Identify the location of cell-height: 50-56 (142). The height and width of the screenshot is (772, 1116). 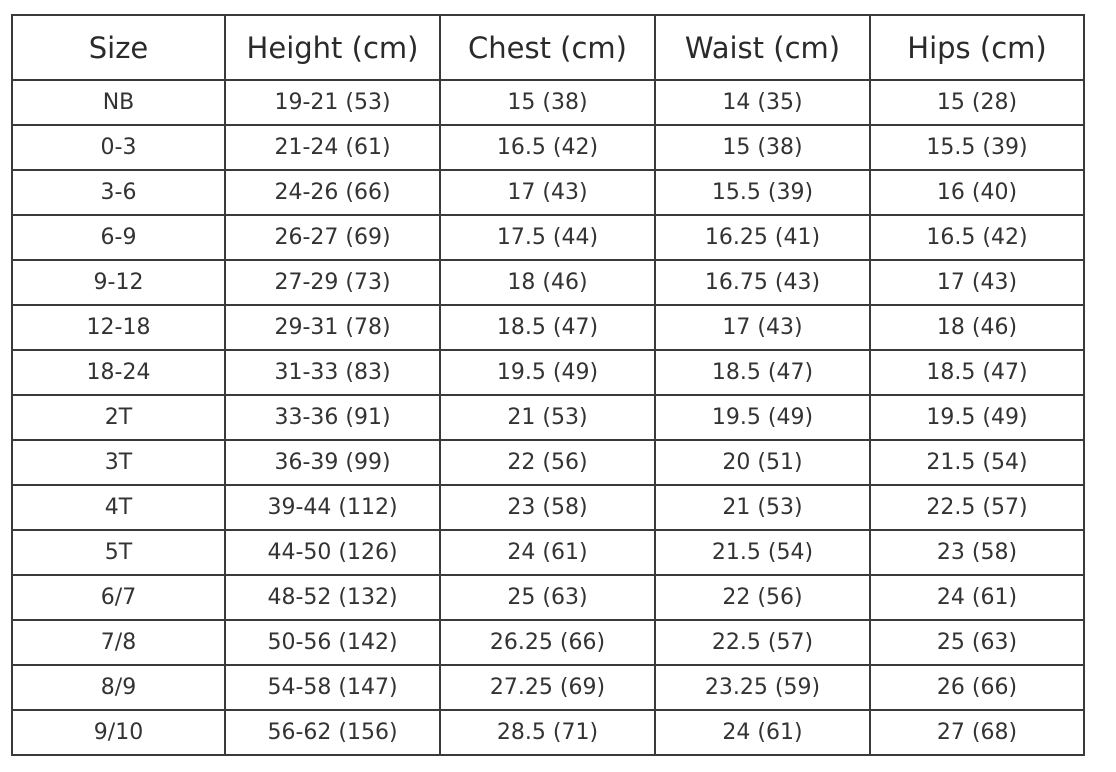
(332, 642).